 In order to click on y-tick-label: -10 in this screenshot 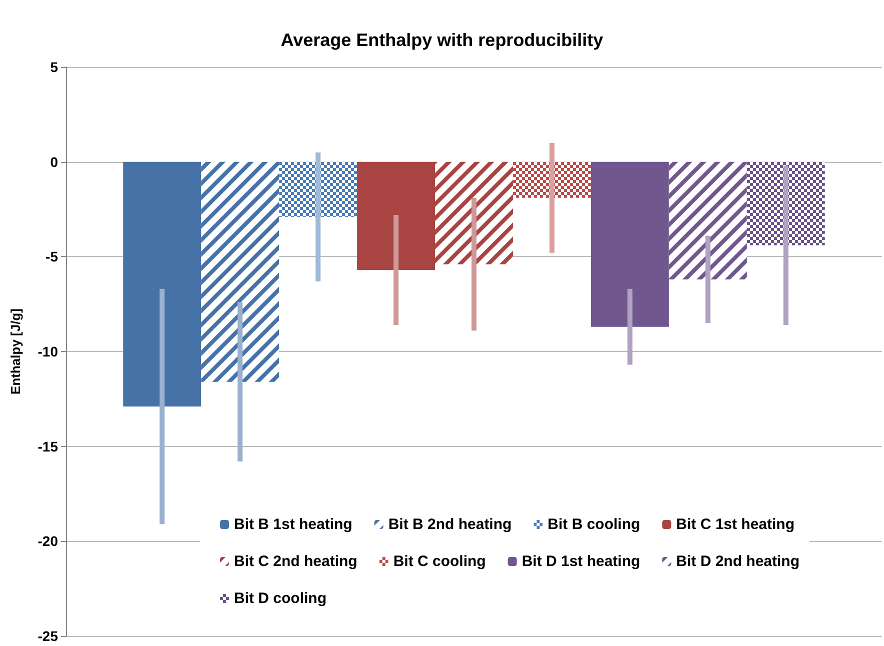, I will do `click(48, 352)`.